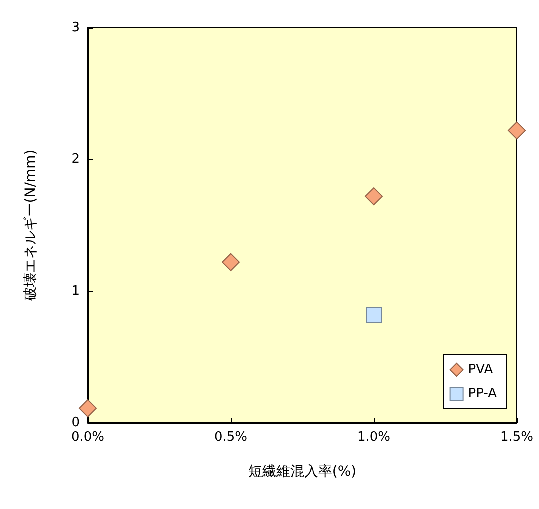 The width and height of the screenshot is (539, 509). Describe the element at coordinates (483, 394) in the screenshot. I see `legend-label: PP-A` at that location.